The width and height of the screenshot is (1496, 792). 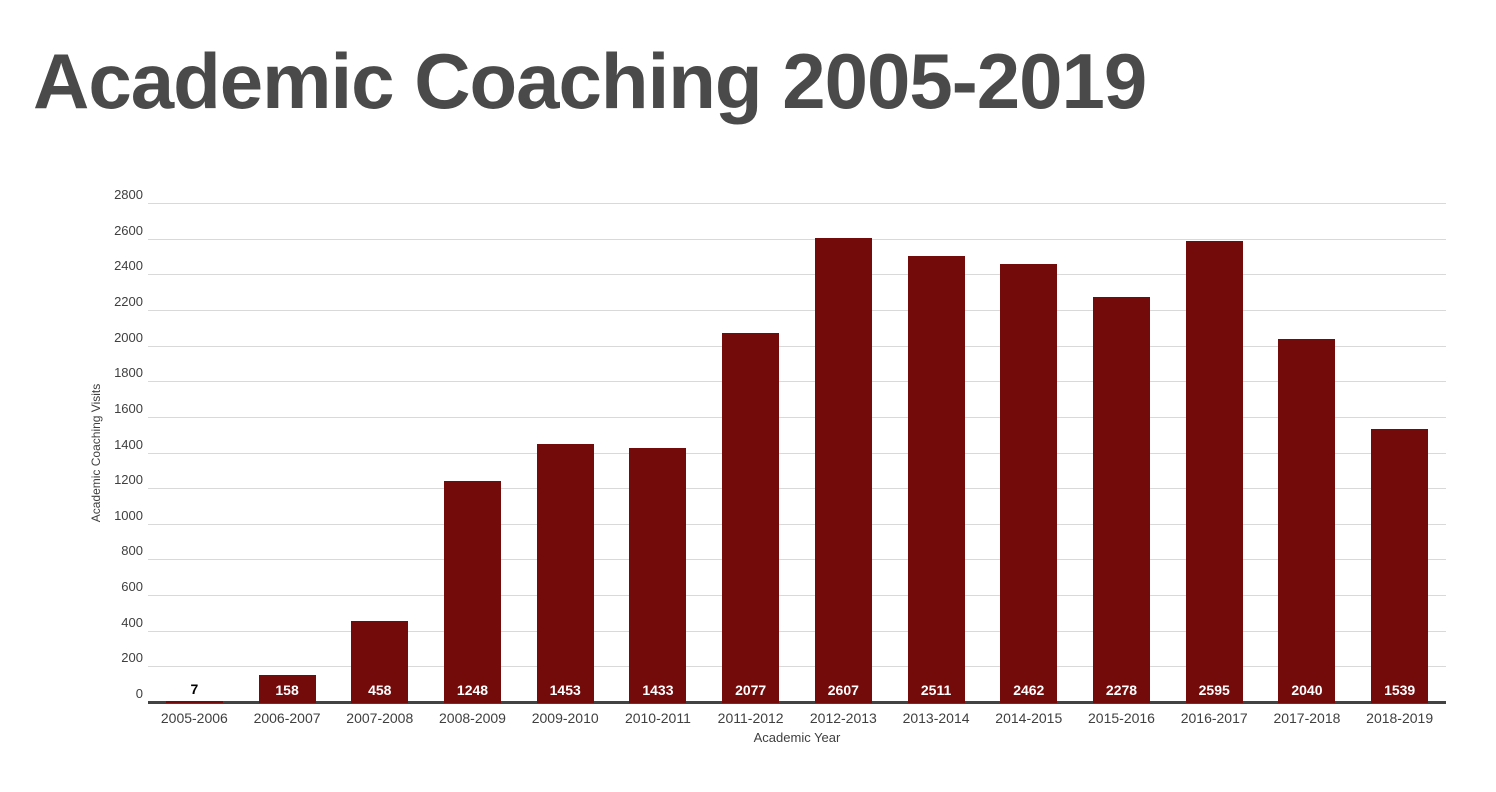 What do you see at coordinates (132, 622) in the screenshot?
I see `y-tick-label: 400` at bounding box center [132, 622].